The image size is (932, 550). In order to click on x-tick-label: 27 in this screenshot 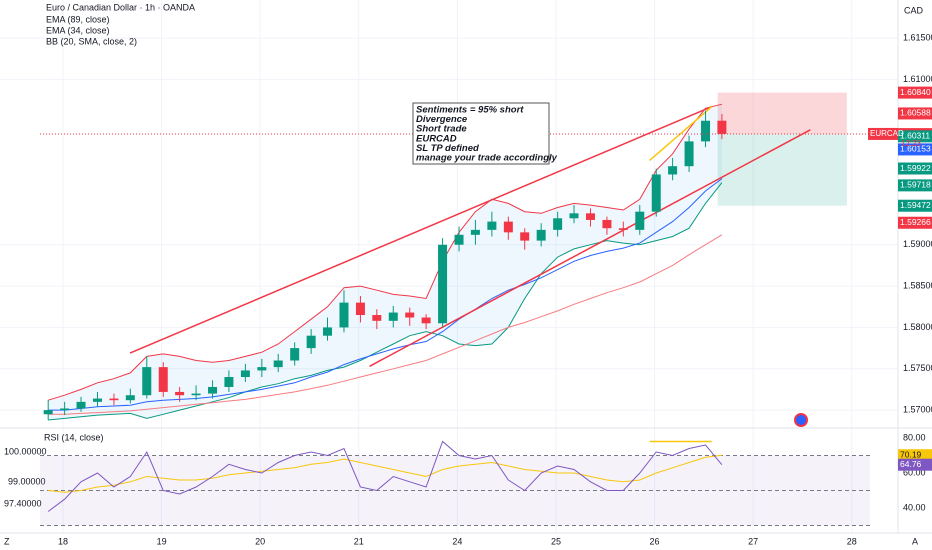, I will do `click(753, 541)`.